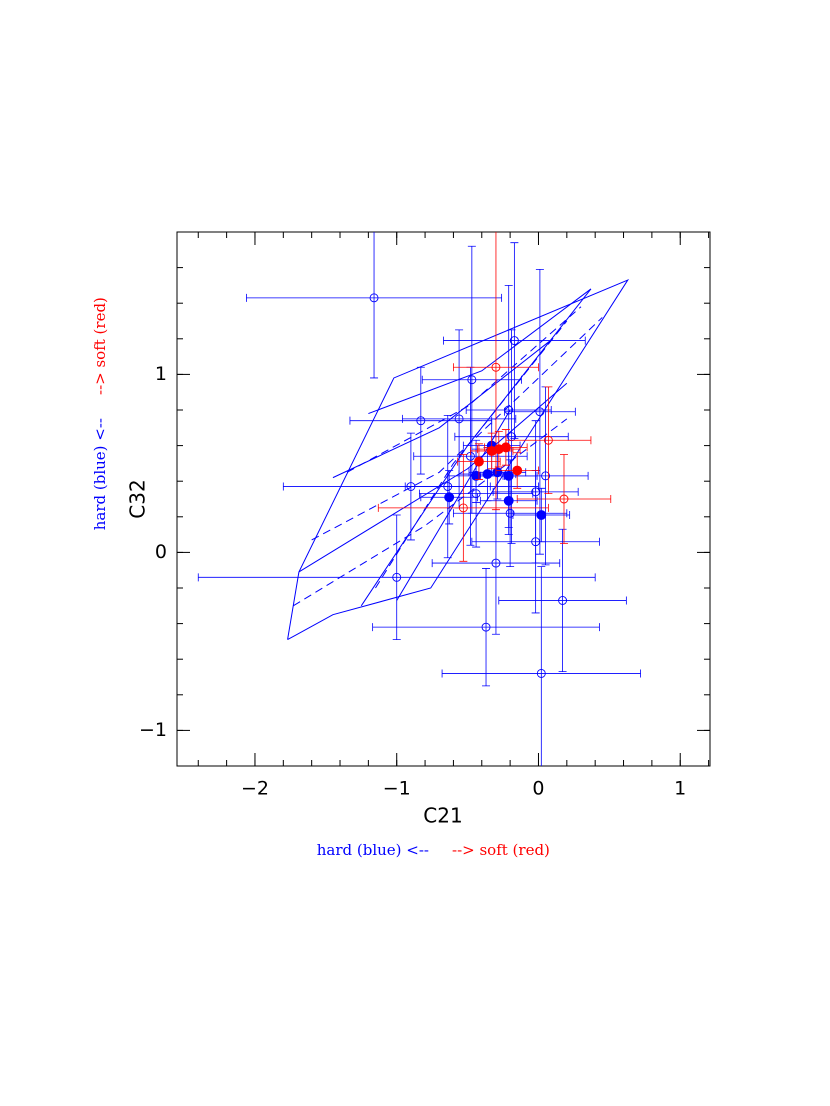 The width and height of the screenshot is (830, 1106). Describe the element at coordinates (153, 730) in the screenshot. I see `y-tick-label: −1` at that location.